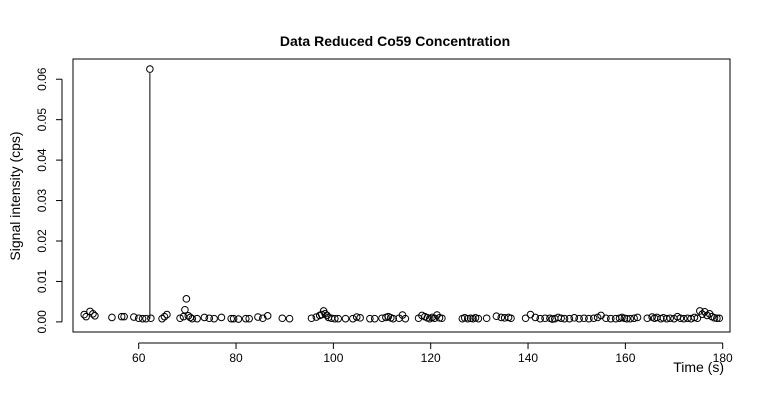 The height and width of the screenshot is (400, 760). What do you see at coordinates (528, 358) in the screenshot?
I see `x-tick-label: 140` at bounding box center [528, 358].